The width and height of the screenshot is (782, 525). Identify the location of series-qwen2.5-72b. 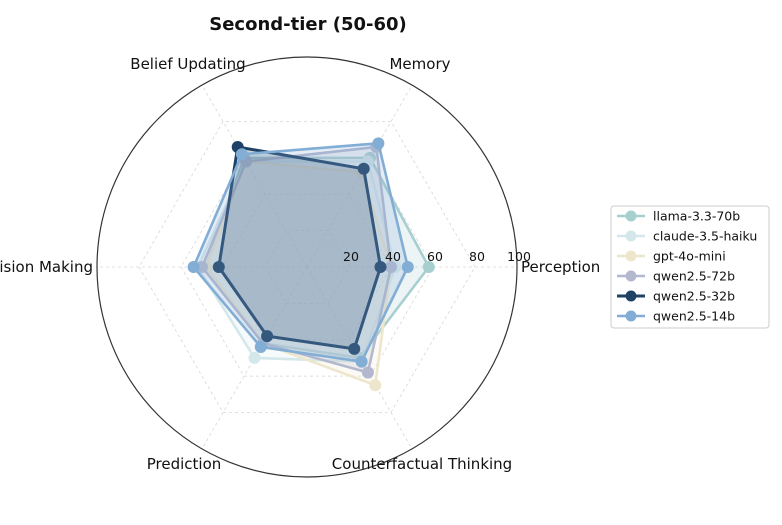
(296, 259).